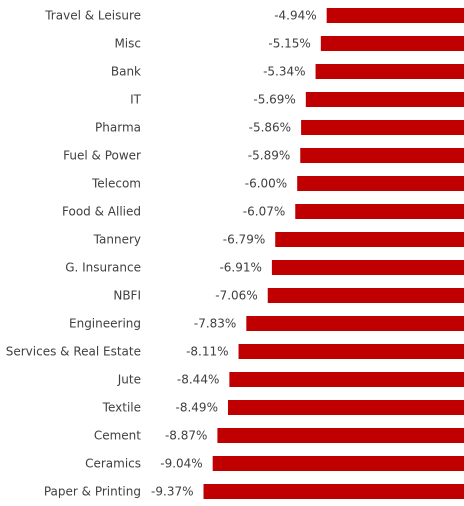 This screenshot has width=464, height=506. What do you see at coordinates (102, 156) in the screenshot?
I see `category-label: Fuel & Power` at bounding box center [102, 156].